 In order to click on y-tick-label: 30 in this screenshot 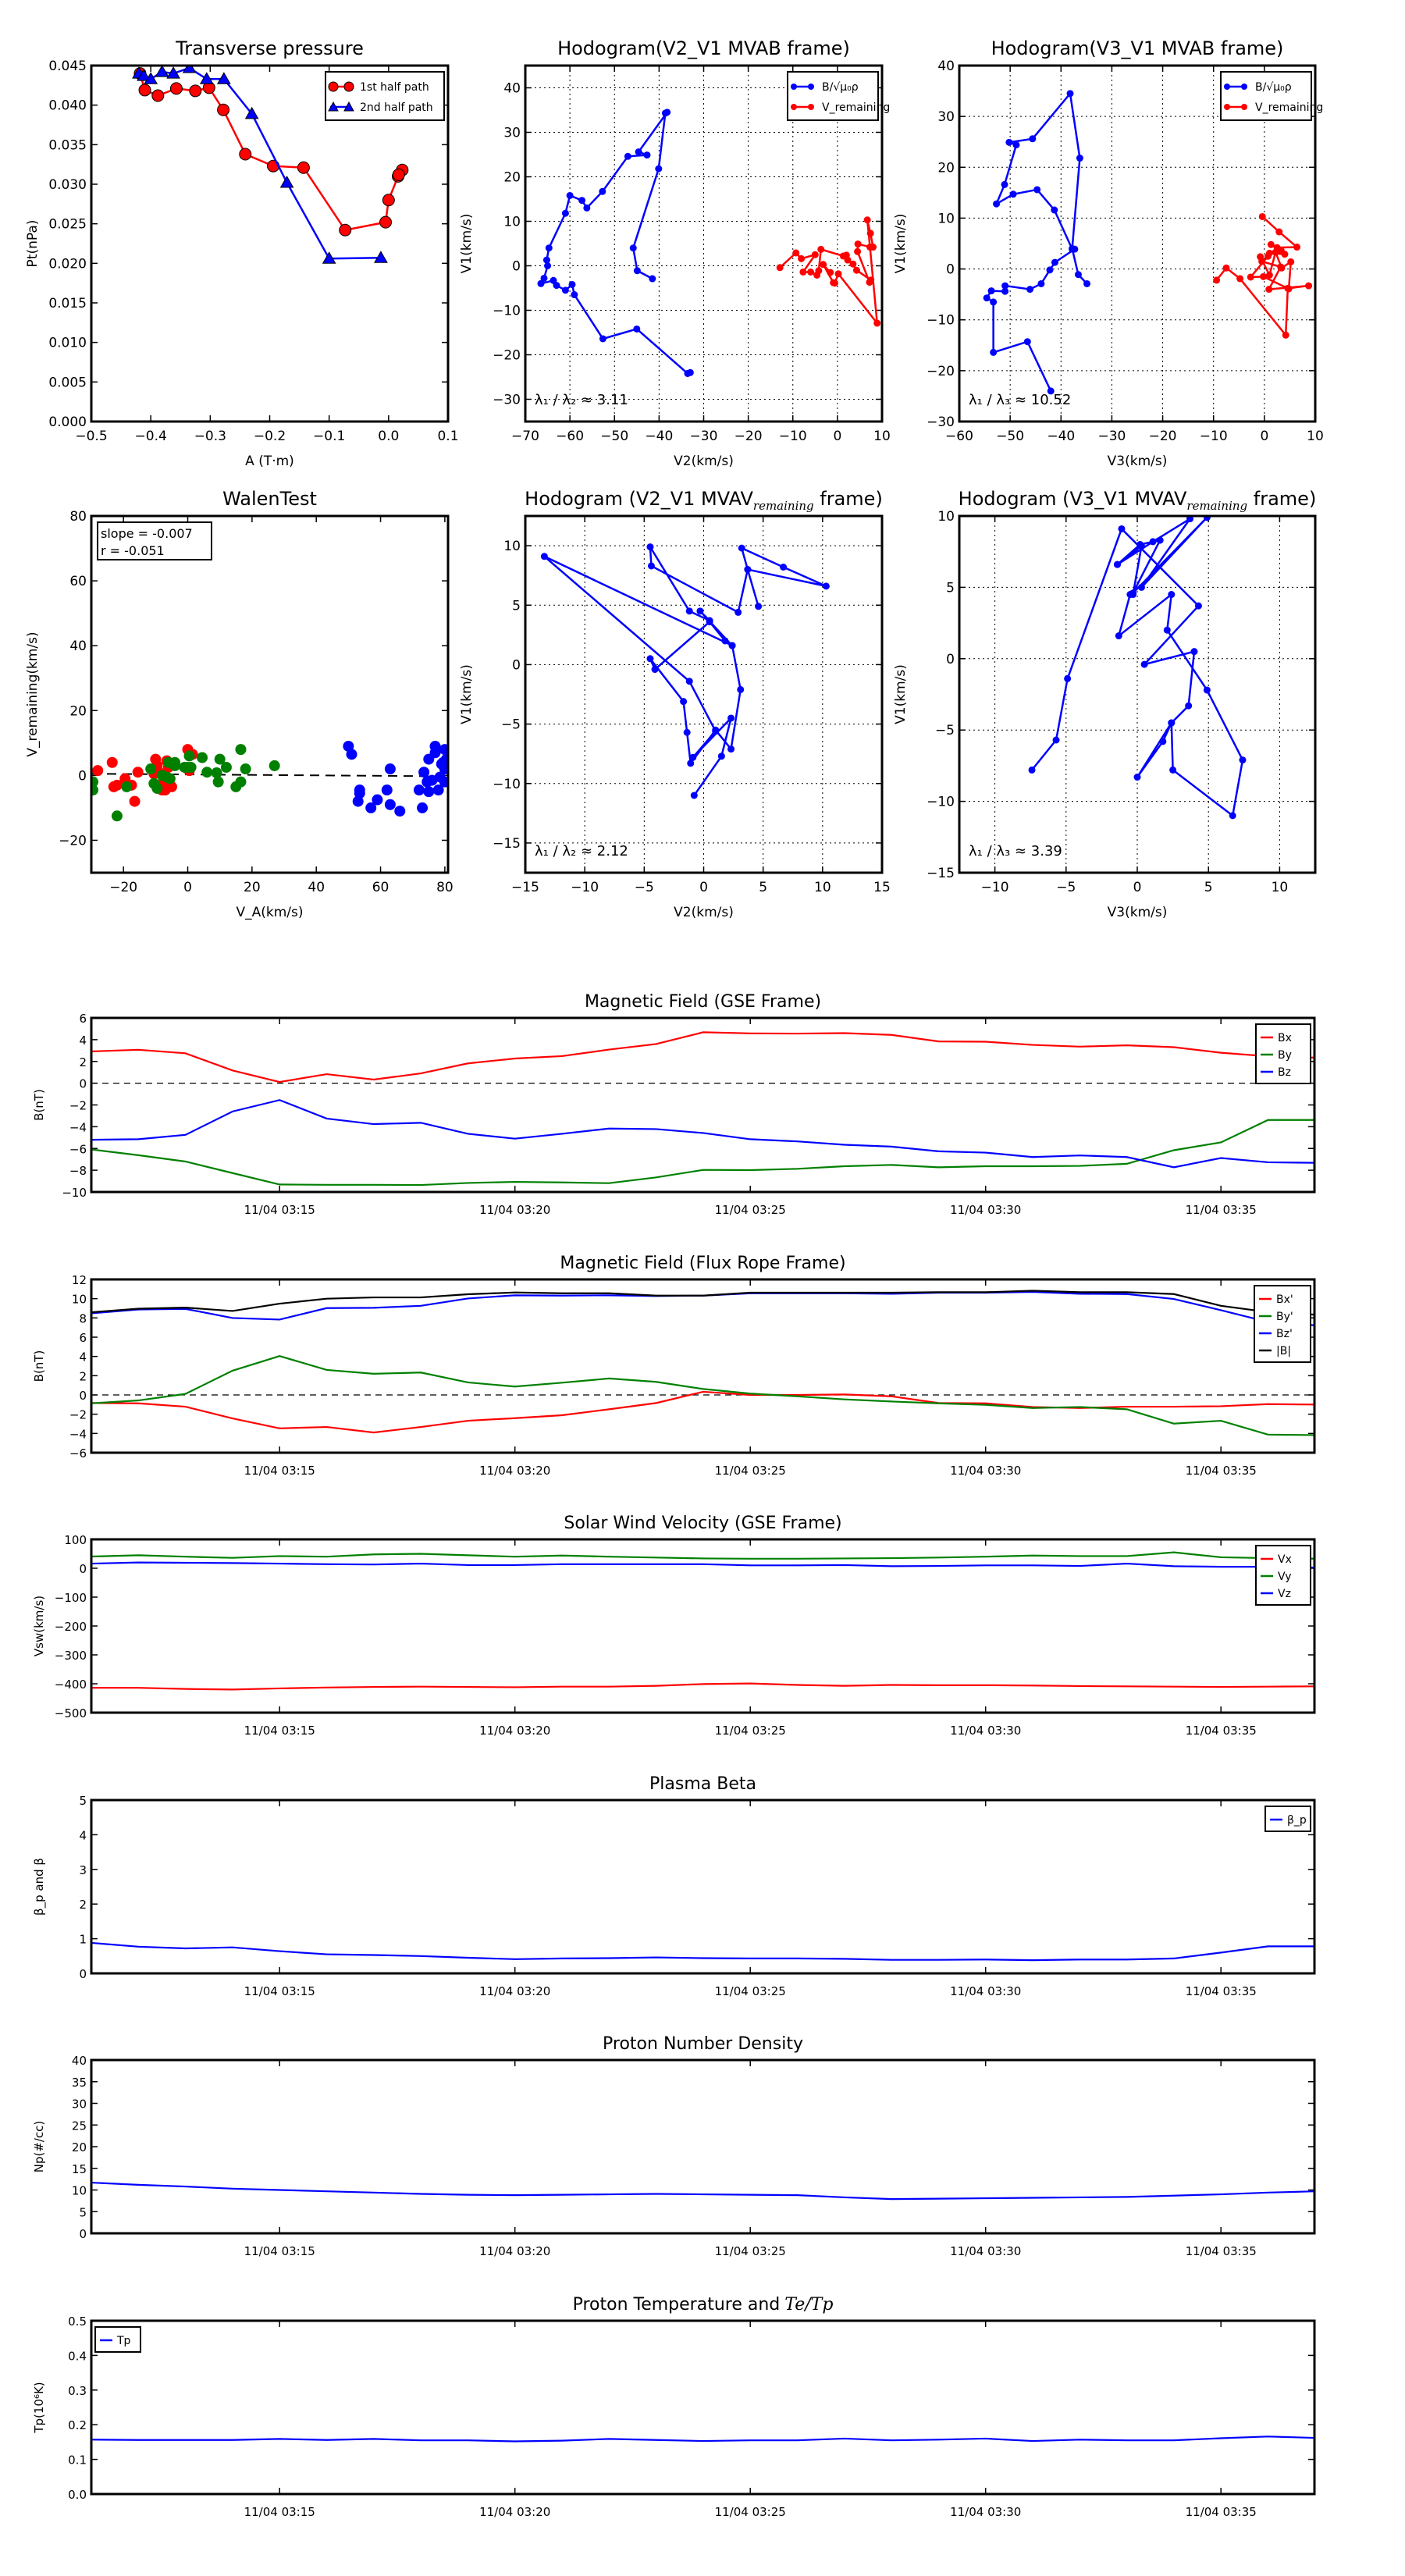, I will do `click(512, 133)`.